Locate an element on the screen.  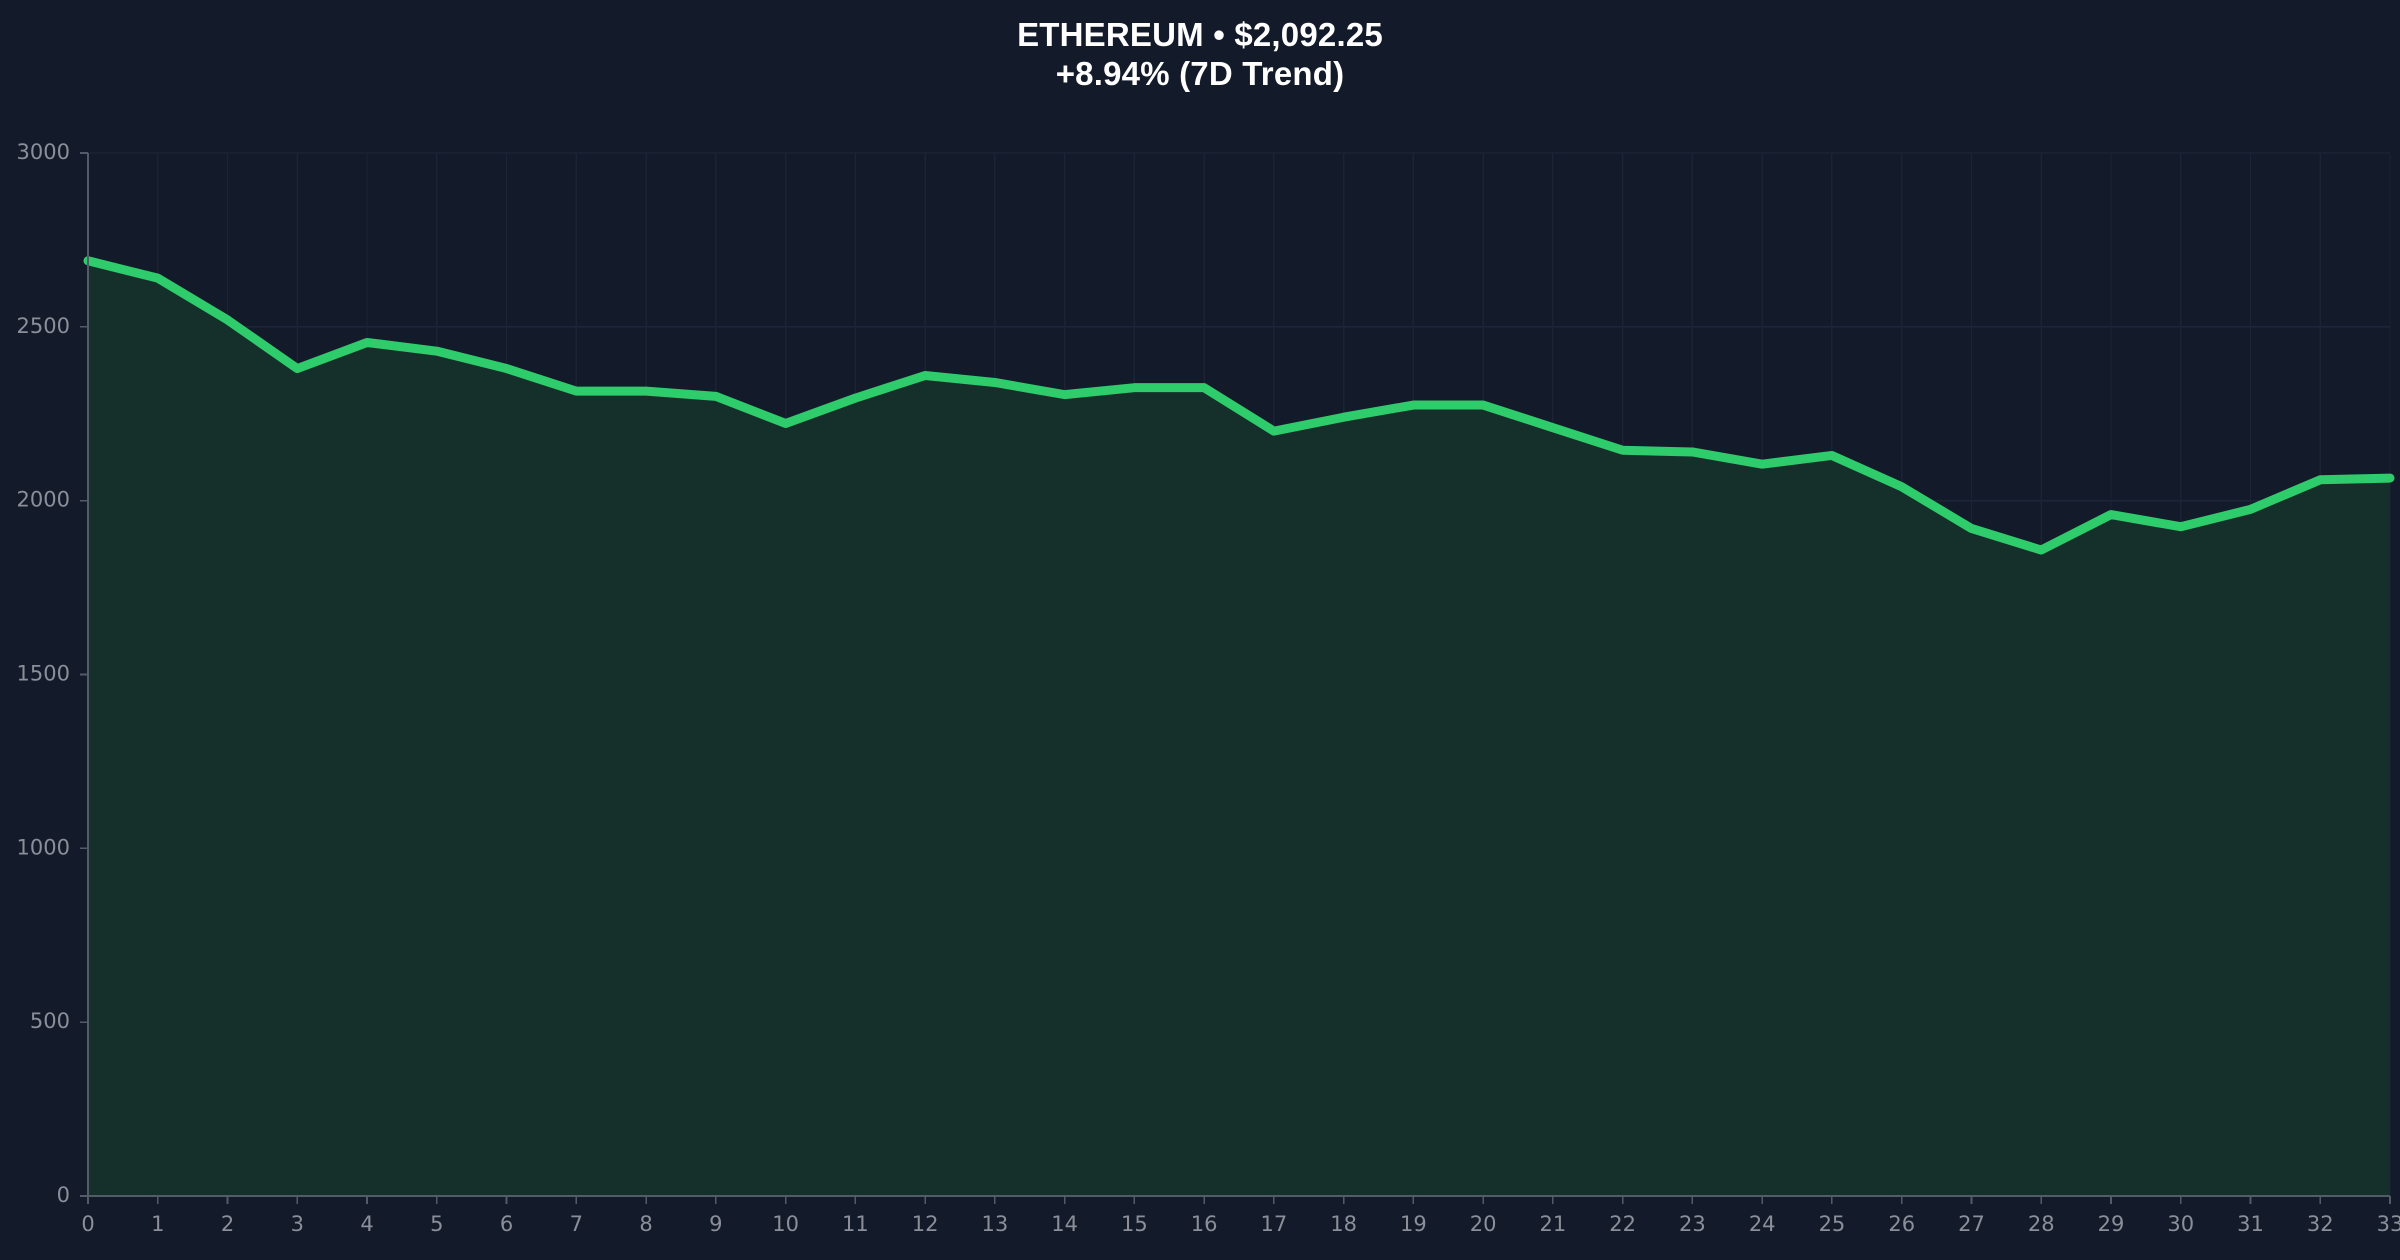
x-tick-label: 16 is located at coordinates (1204, 1224).